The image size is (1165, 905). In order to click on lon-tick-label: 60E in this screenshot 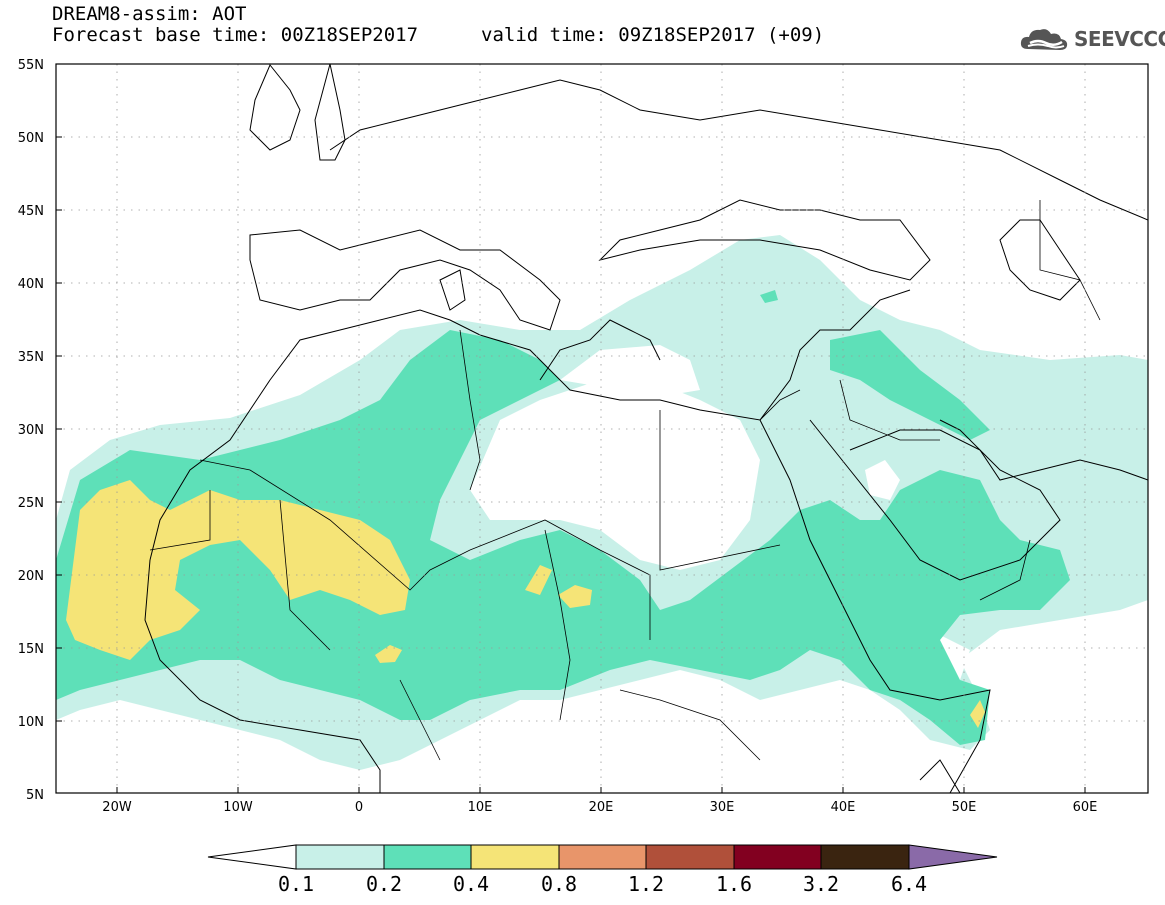, I will do `click(1085, 807)`.